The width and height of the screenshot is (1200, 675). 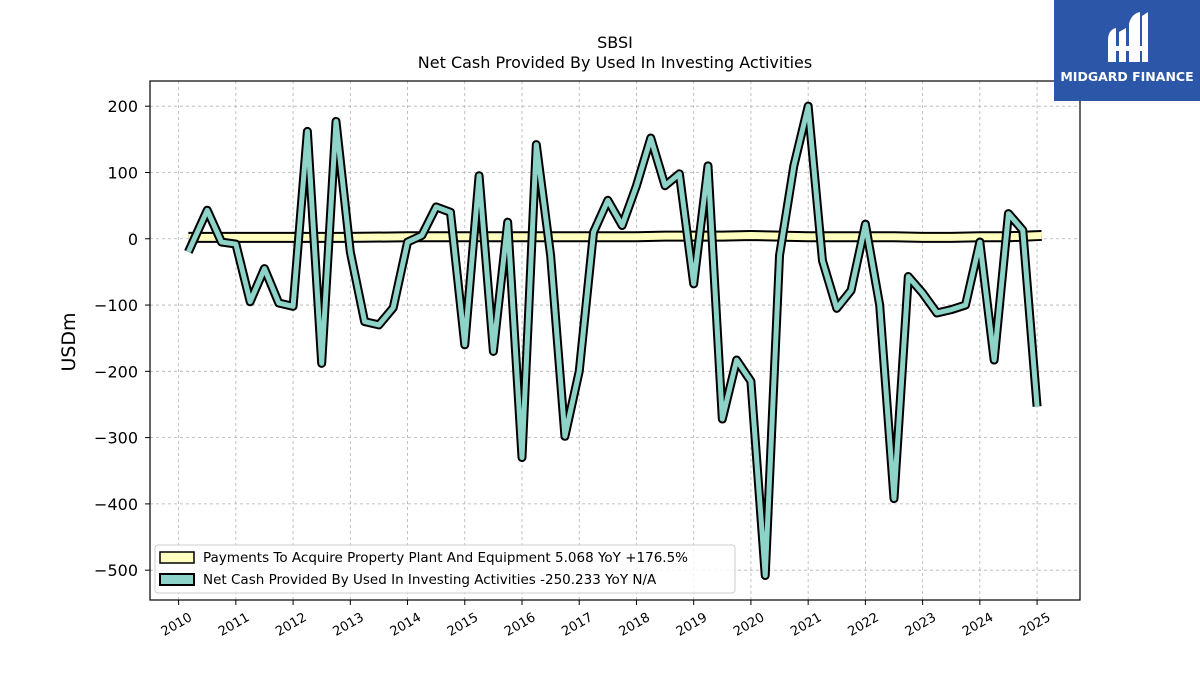 I want to click on y-tick-label: −200, so click(x=116, y=371).